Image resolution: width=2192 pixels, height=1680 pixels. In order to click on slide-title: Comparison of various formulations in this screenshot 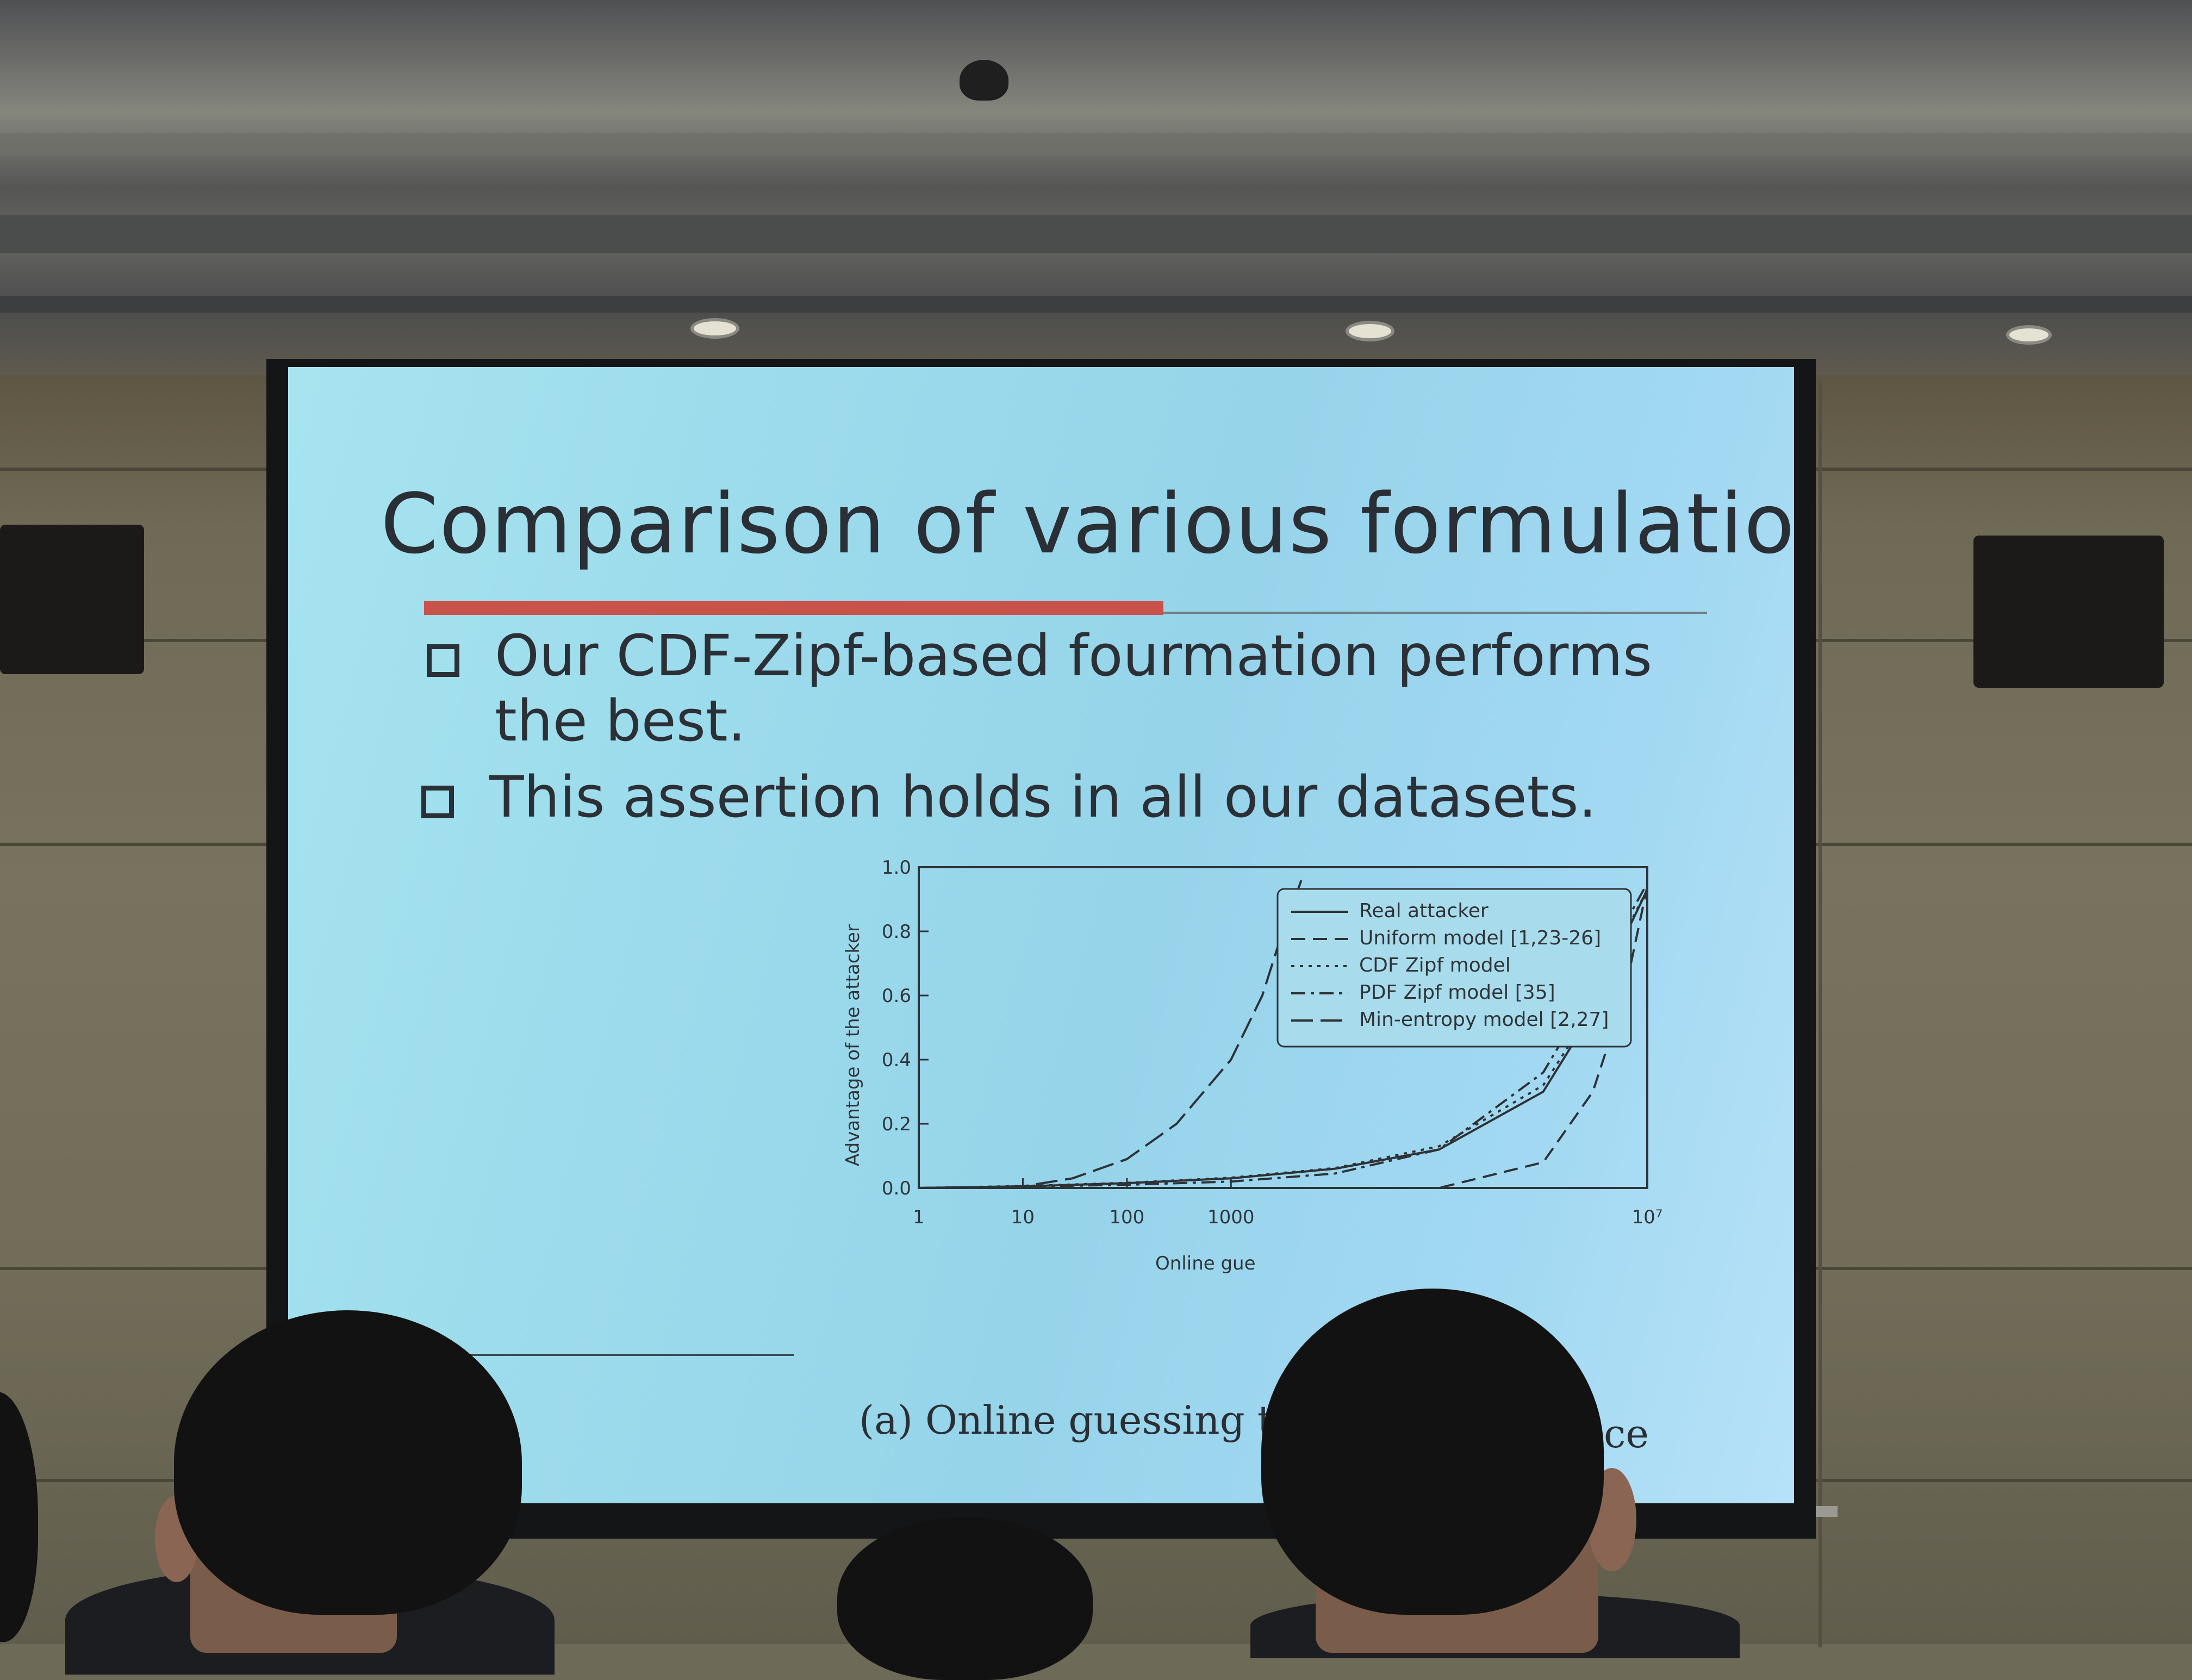, I will do `click(1087, 524)`.